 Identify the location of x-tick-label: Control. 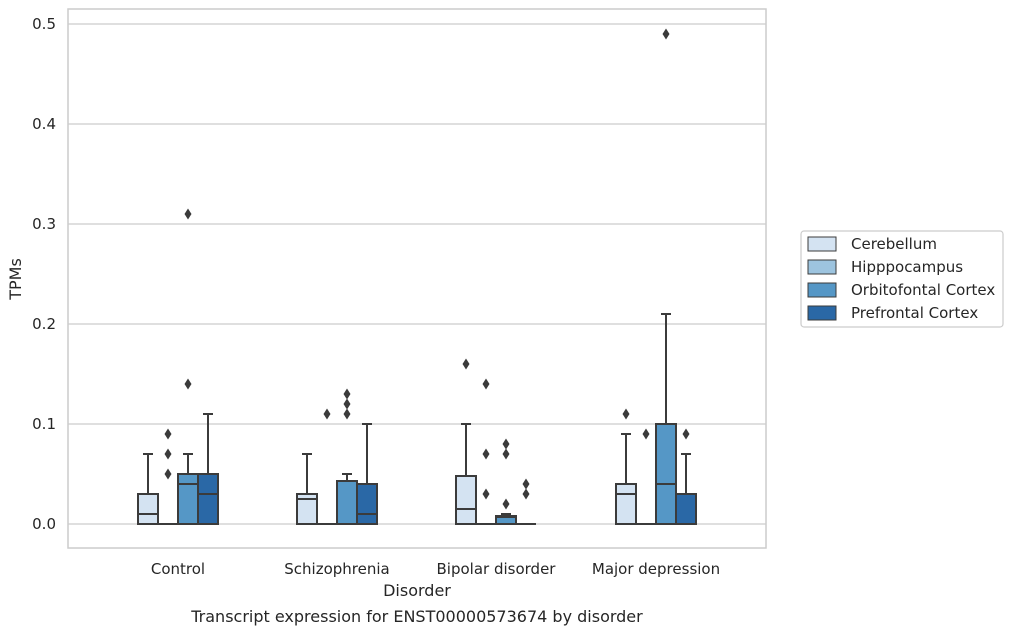
(178, 569).